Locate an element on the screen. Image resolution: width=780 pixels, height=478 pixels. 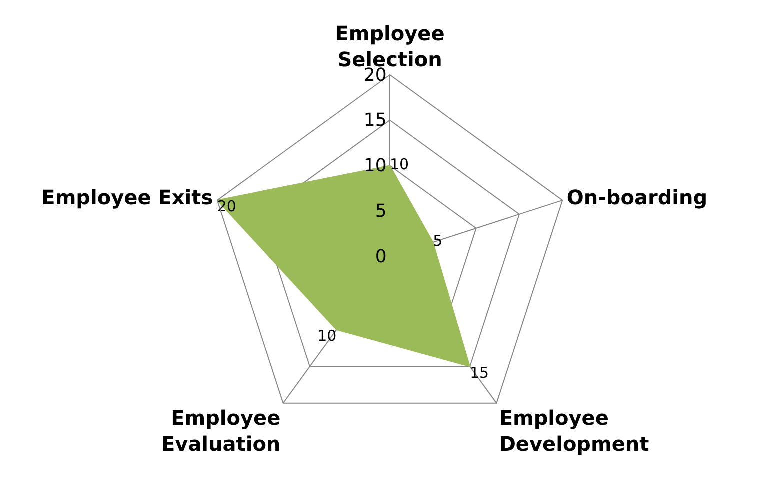
y-tick-label: 0 is located at coordinates (381, 257).